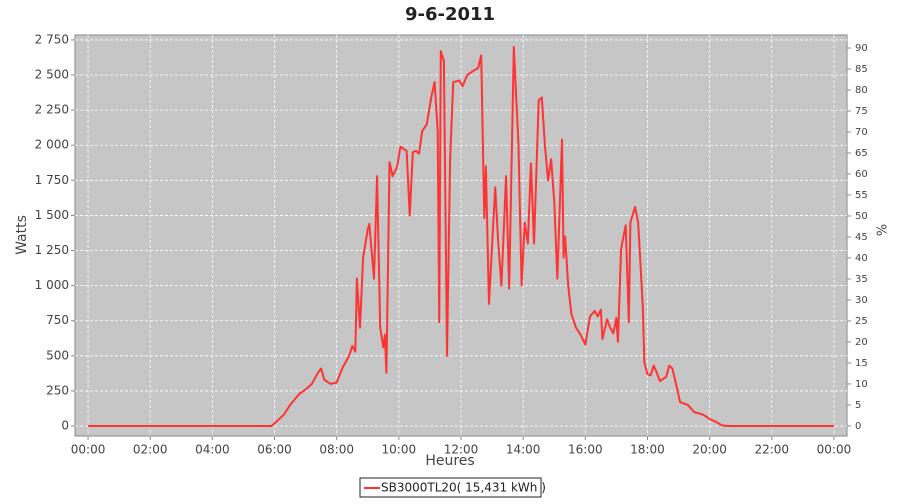 The image size is (900, 504). Describe the element at coordinates (861, 132) in the screenshot. I see `y2-tick-label: 70` at that location.